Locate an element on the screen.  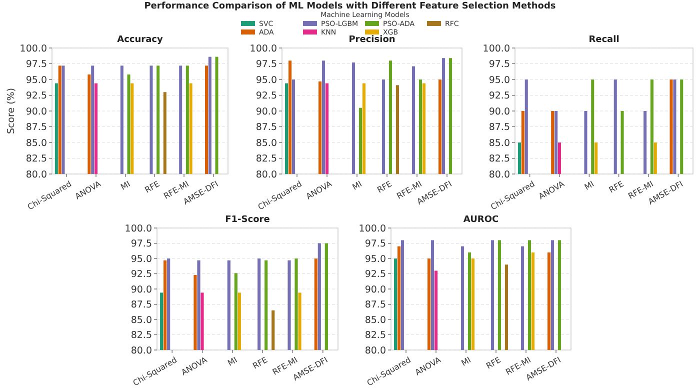
chart-title: AUROC is located at coordinates (481, 220).